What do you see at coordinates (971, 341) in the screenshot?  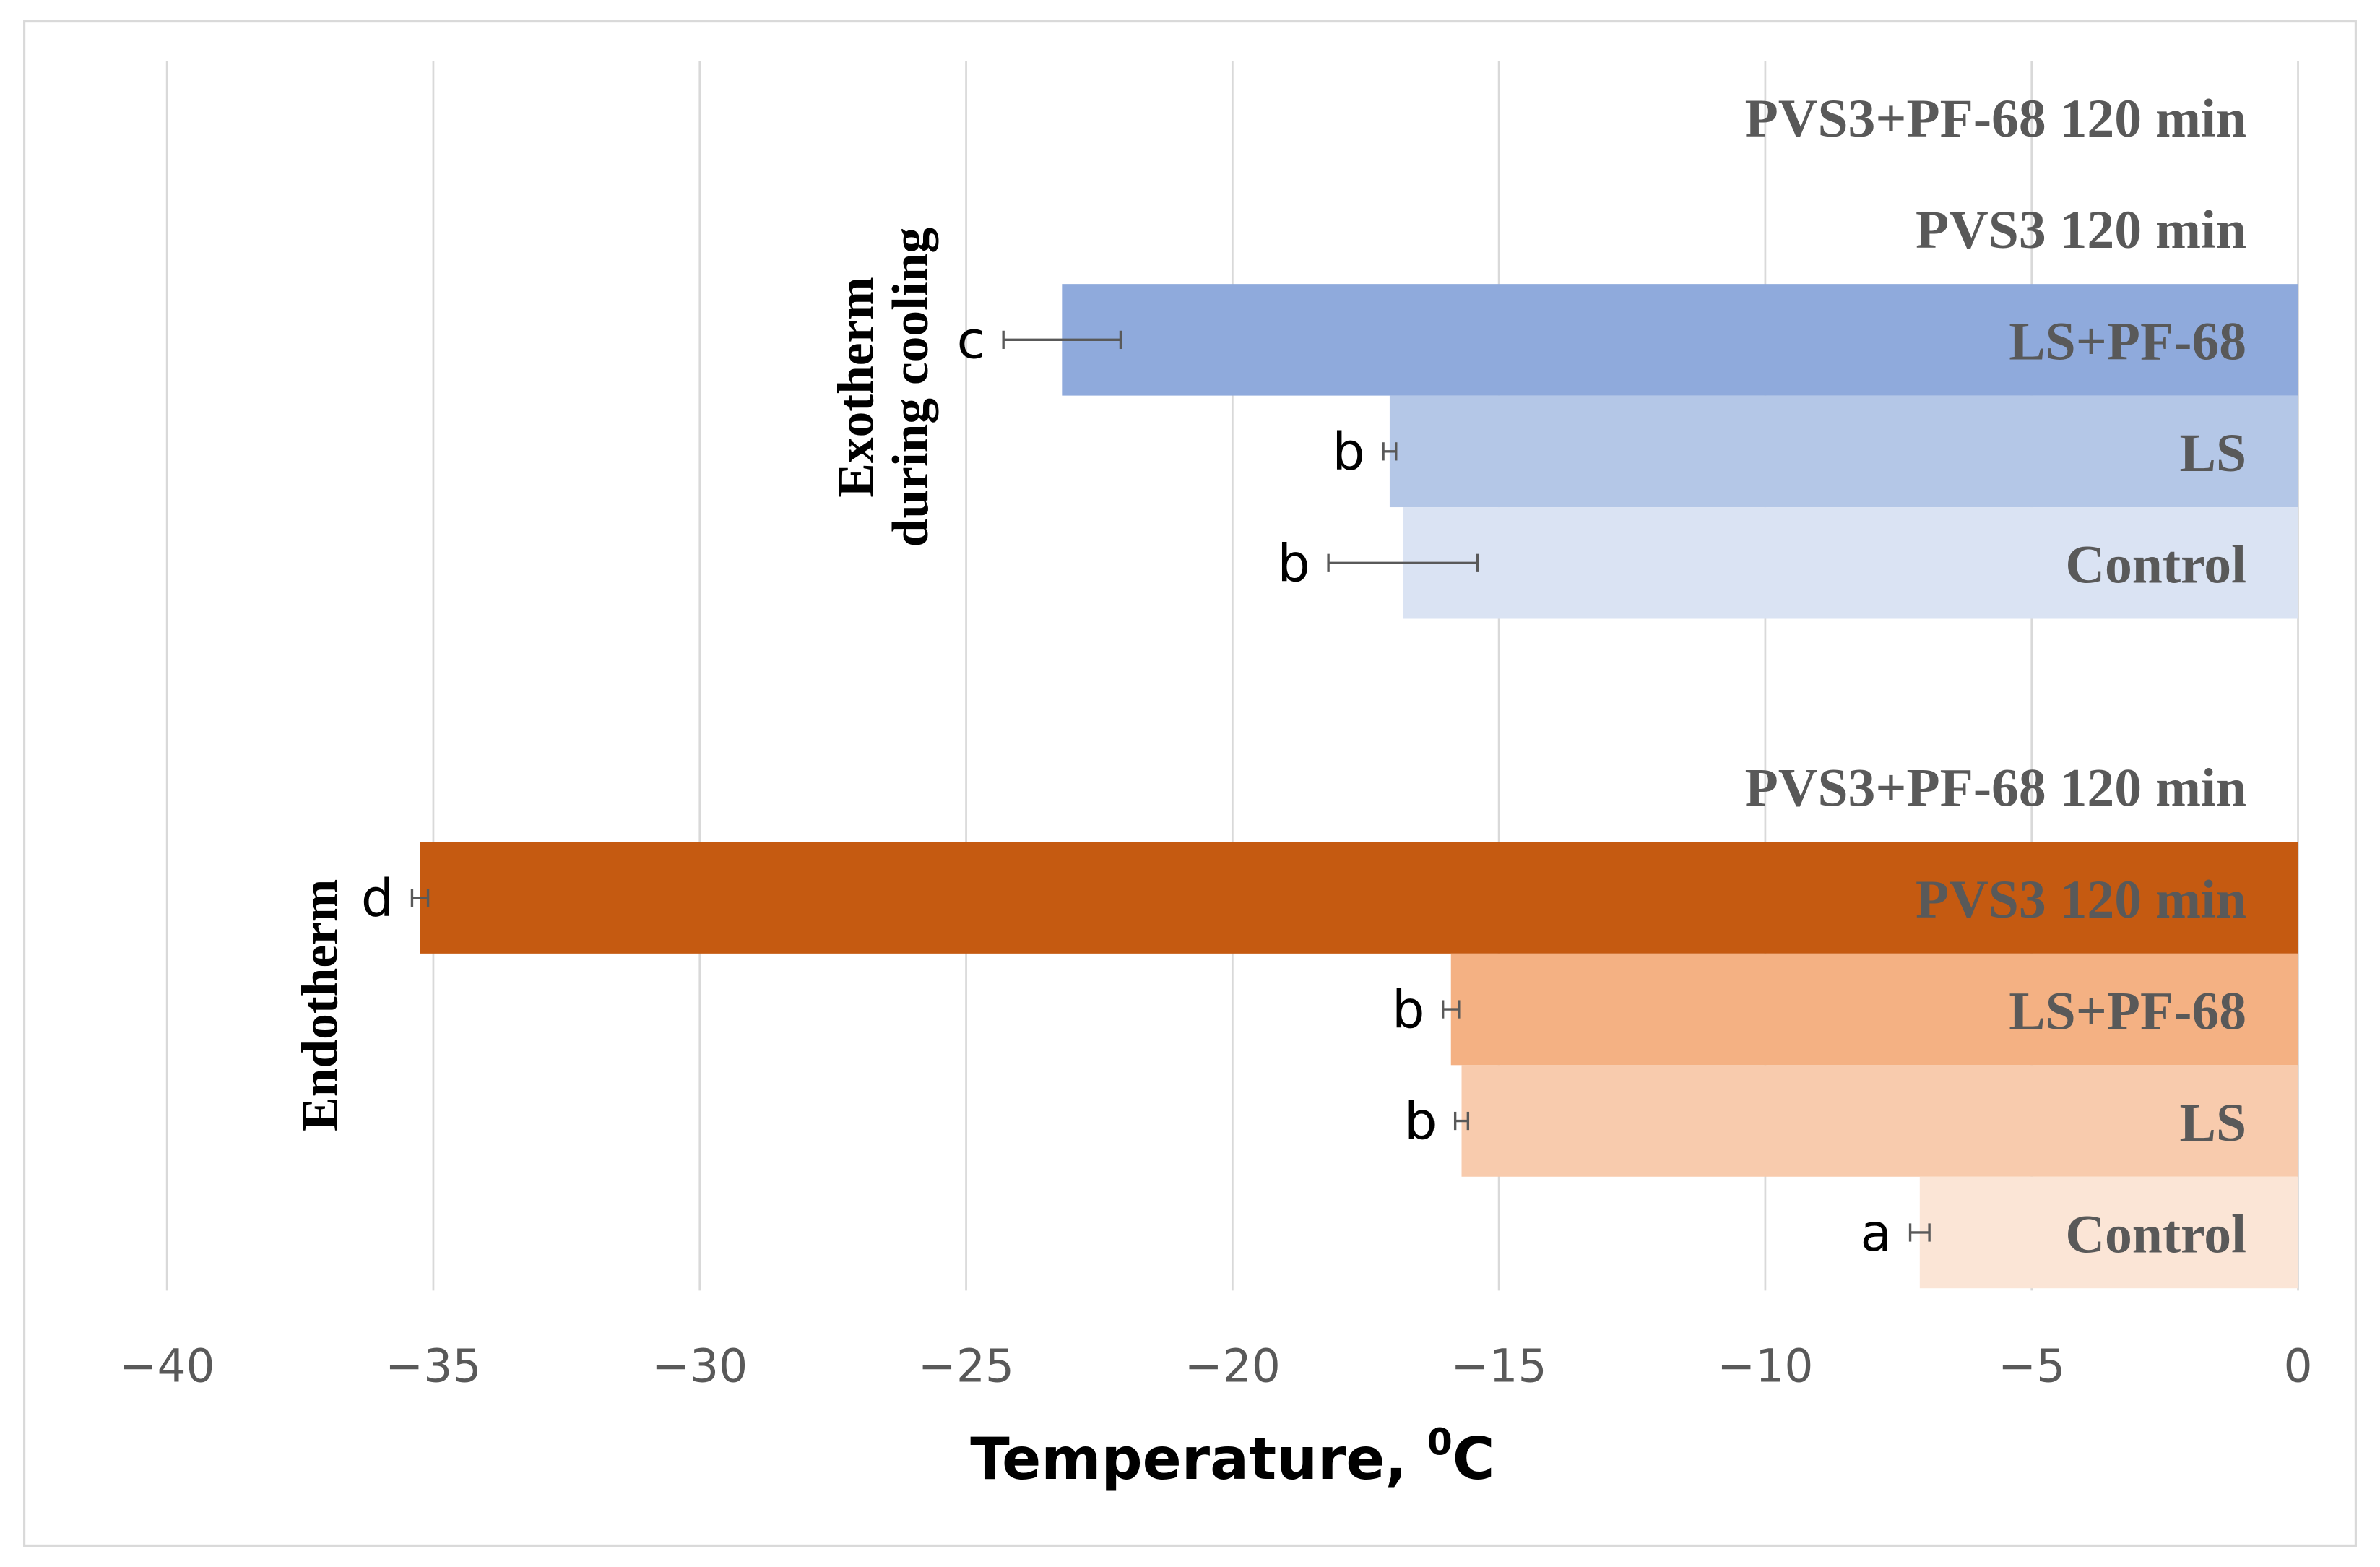 I see `significance-letter: c` at bounding box center [971, 341].